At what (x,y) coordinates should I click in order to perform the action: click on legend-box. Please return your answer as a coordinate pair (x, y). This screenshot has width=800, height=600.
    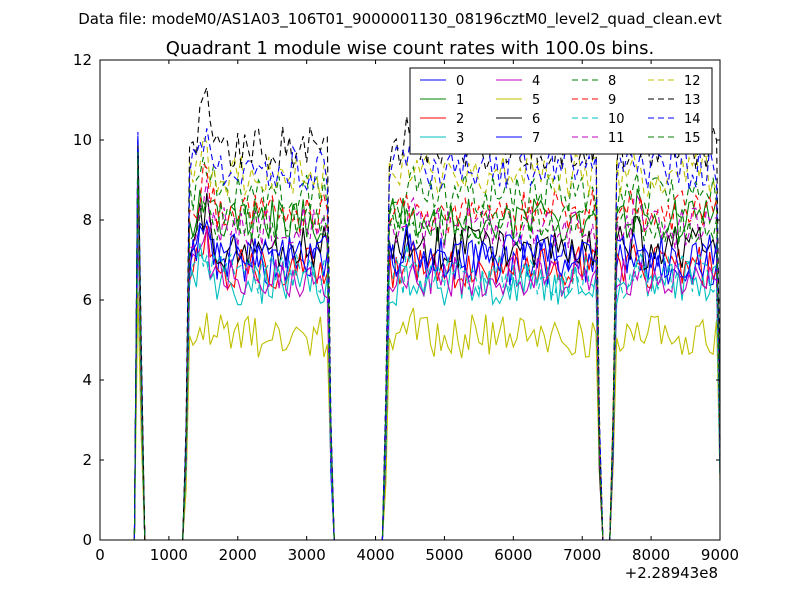
    Looking at the image, I should click on (561, 111).